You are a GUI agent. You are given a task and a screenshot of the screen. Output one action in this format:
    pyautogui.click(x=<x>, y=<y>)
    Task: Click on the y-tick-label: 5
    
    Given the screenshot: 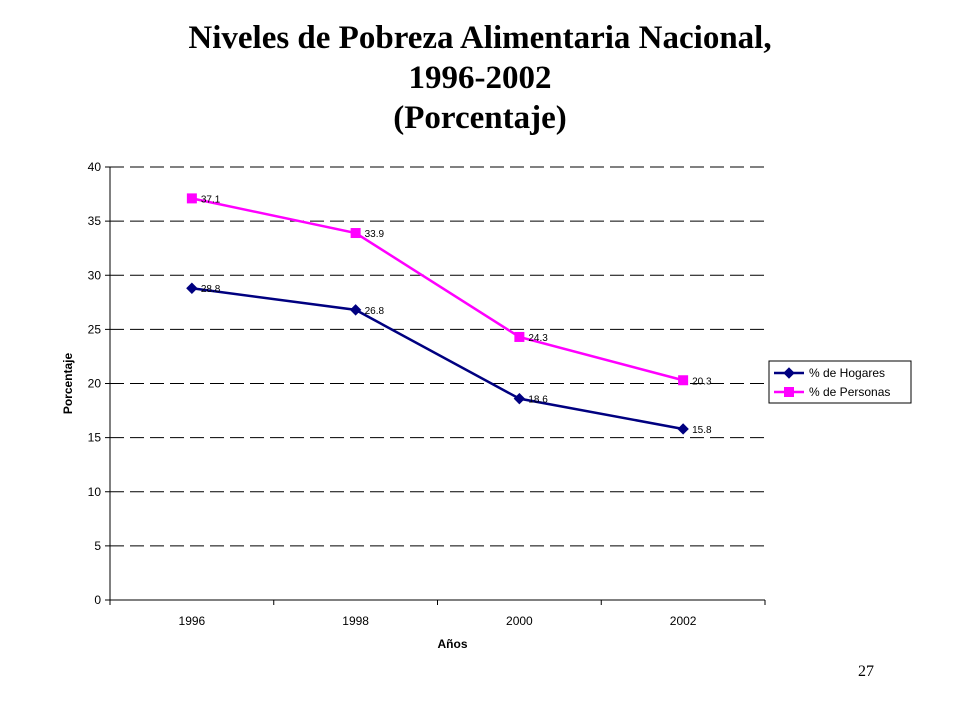 What is the action you would take?
    pyautogui.click(x=97, y=546)
    